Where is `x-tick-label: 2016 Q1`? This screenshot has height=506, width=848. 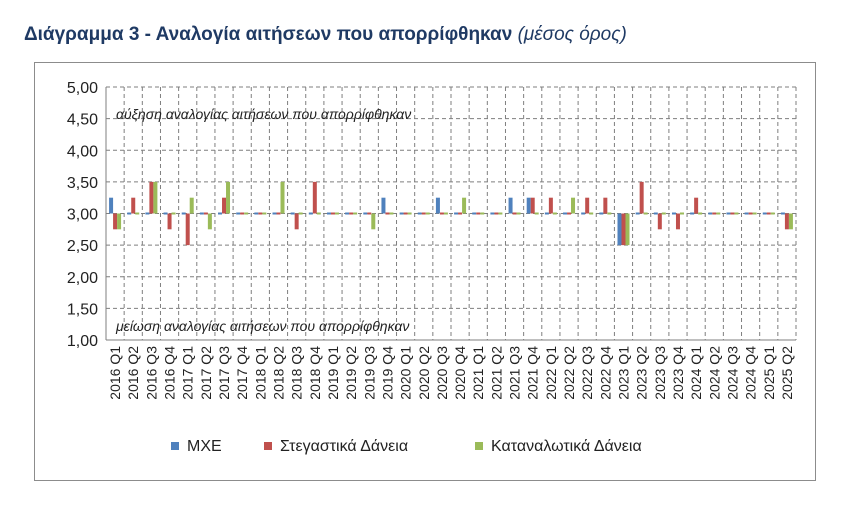
x-tick-label: 2016 Q1 is located at coordinates (115, 373).